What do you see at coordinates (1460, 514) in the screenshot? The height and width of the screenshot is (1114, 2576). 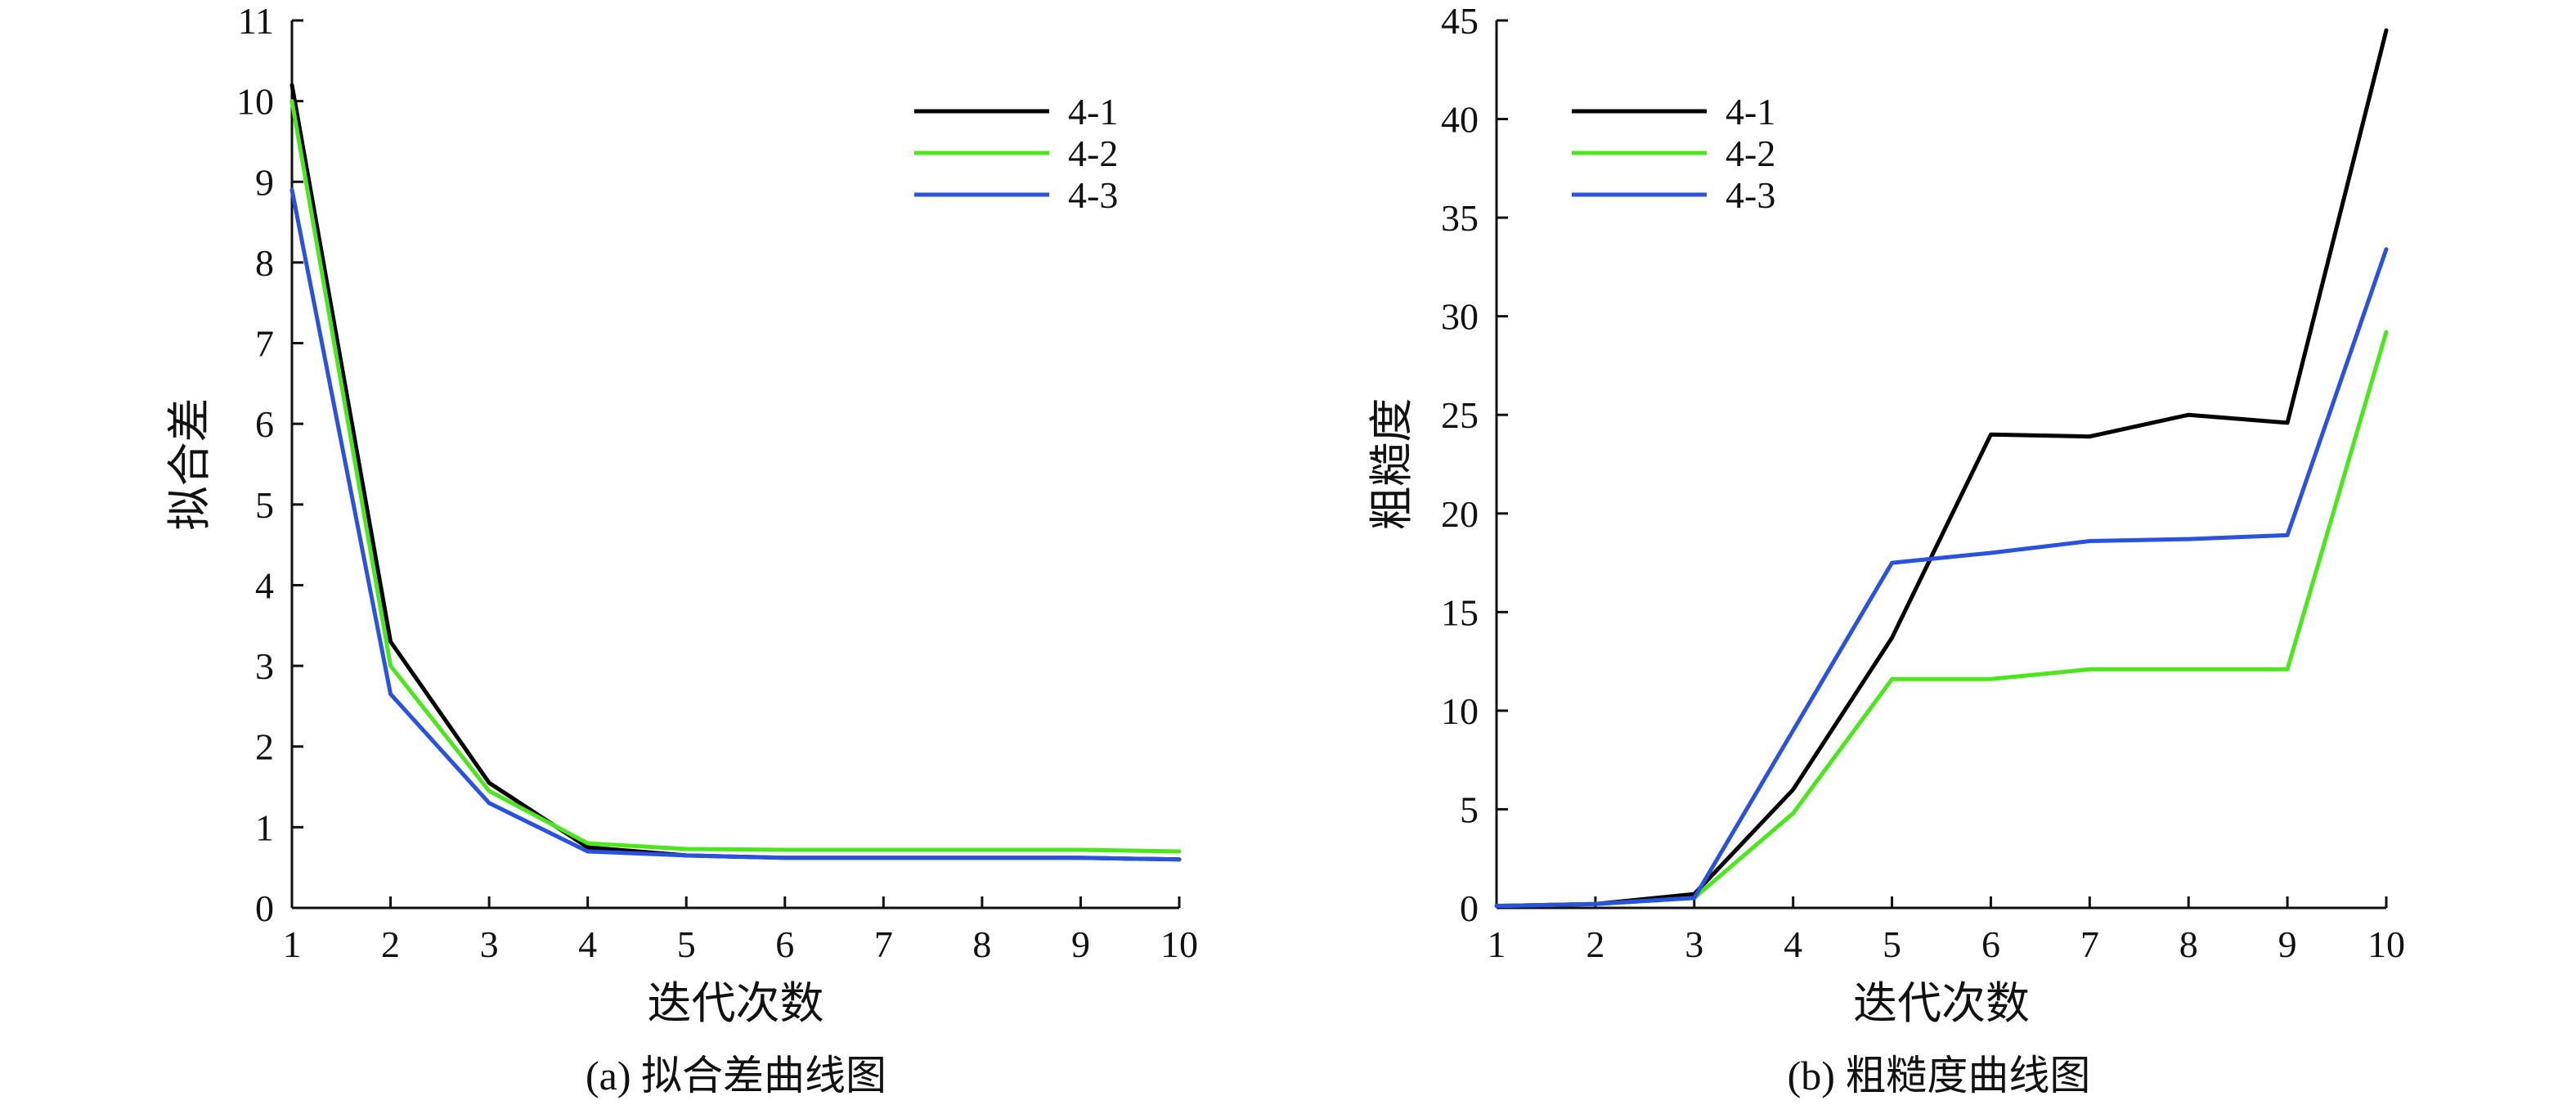 I see `y-tick-label: 20` at bounding box center [1460, 514].